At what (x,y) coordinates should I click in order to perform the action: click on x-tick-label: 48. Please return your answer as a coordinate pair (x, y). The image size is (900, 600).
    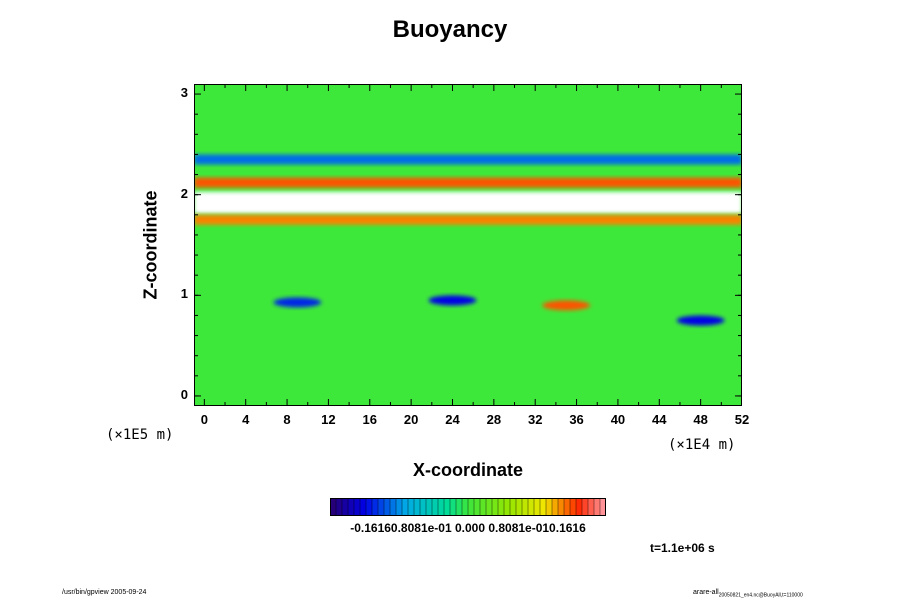
    Looking at the image, I should click on (700, 419).